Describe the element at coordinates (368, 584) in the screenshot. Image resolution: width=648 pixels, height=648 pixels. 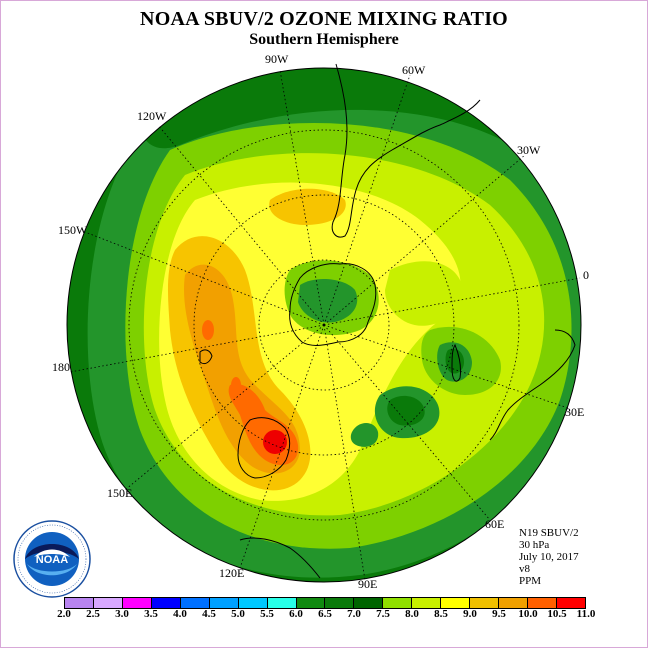
I see `lon-label-90e: 90E` at that location.